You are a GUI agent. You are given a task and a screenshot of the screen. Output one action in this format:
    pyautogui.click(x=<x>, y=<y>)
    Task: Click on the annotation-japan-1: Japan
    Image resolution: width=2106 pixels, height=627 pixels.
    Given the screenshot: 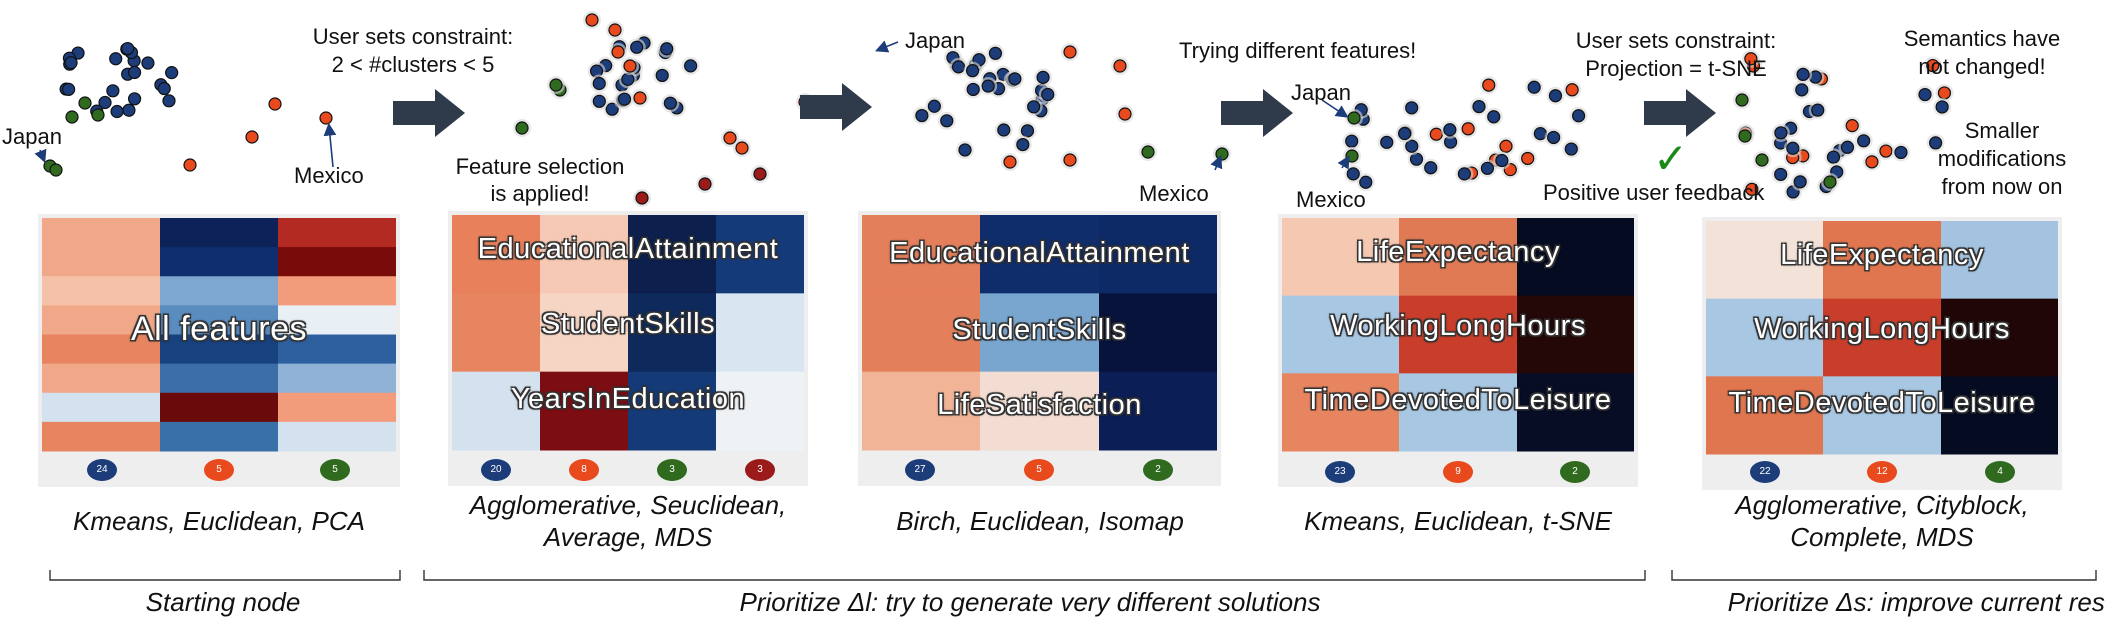 What is the action you would take?
    pyautogui.click(x=32, y=136)
    